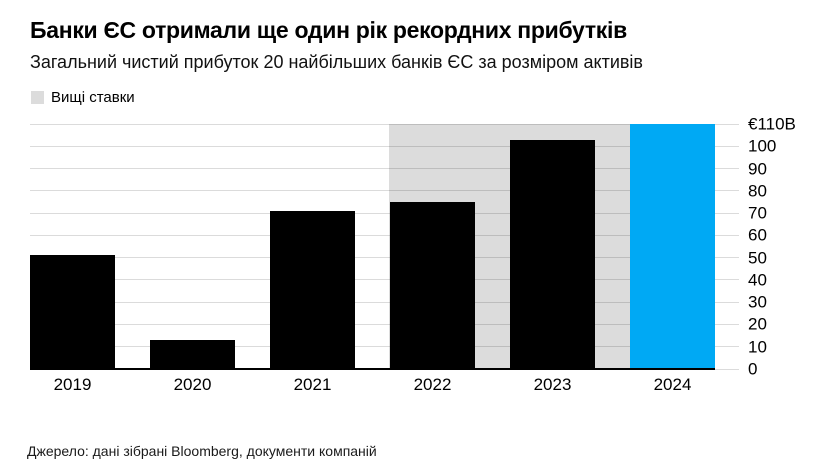 The height and width of the screenshot is (476, 813). I want to click on y-axis-label-60: 60, so click(757, 235).